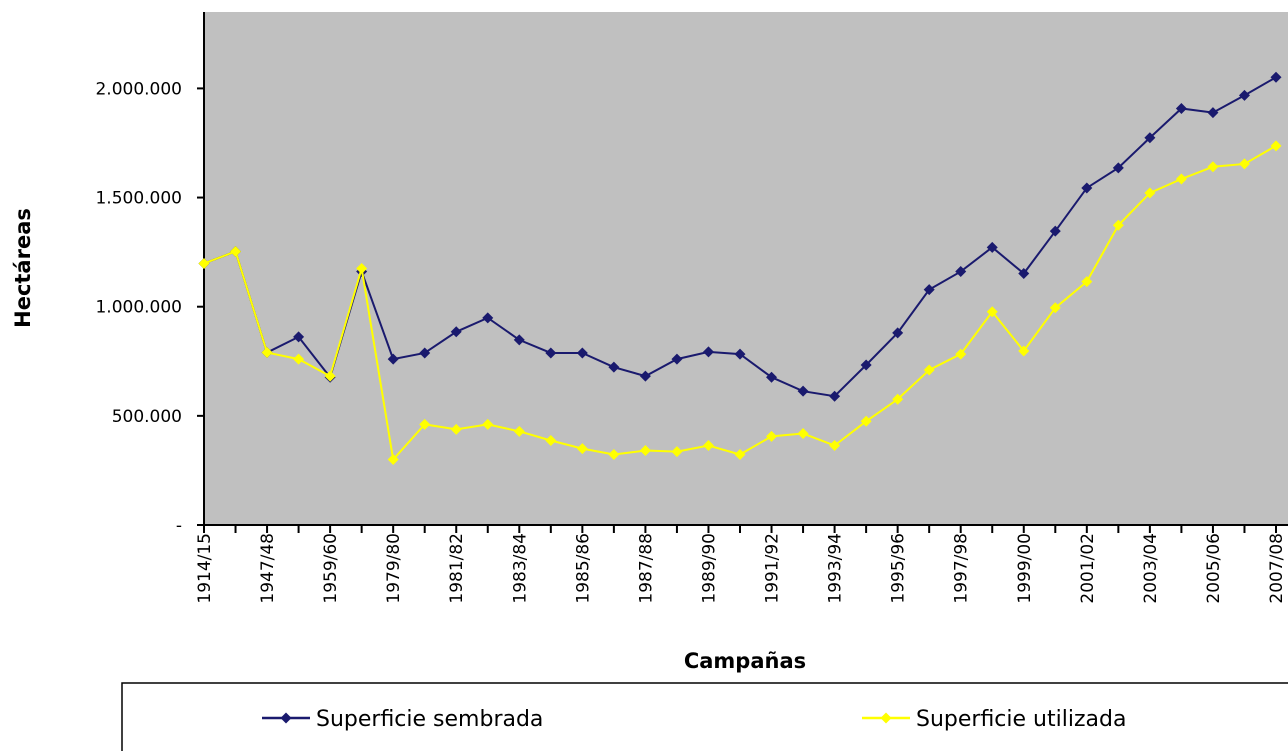  I want to click on y-tick-label: 2.000.000, so click(138, 89).